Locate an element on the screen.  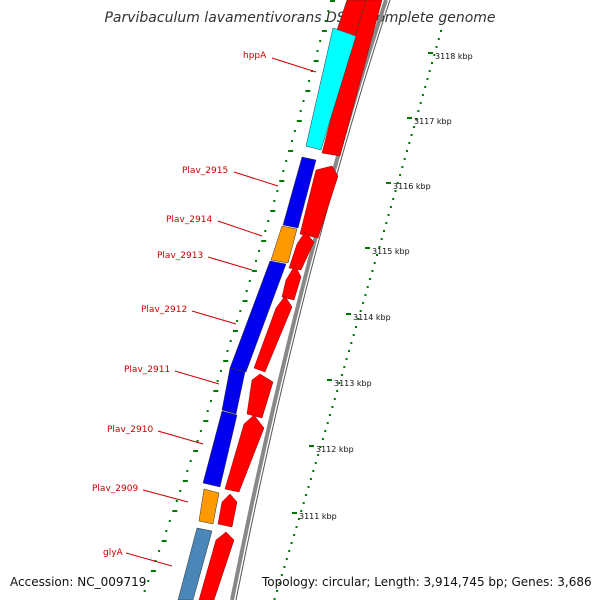
scale-label: 3113 kbp is located at coordinates (353, 383).